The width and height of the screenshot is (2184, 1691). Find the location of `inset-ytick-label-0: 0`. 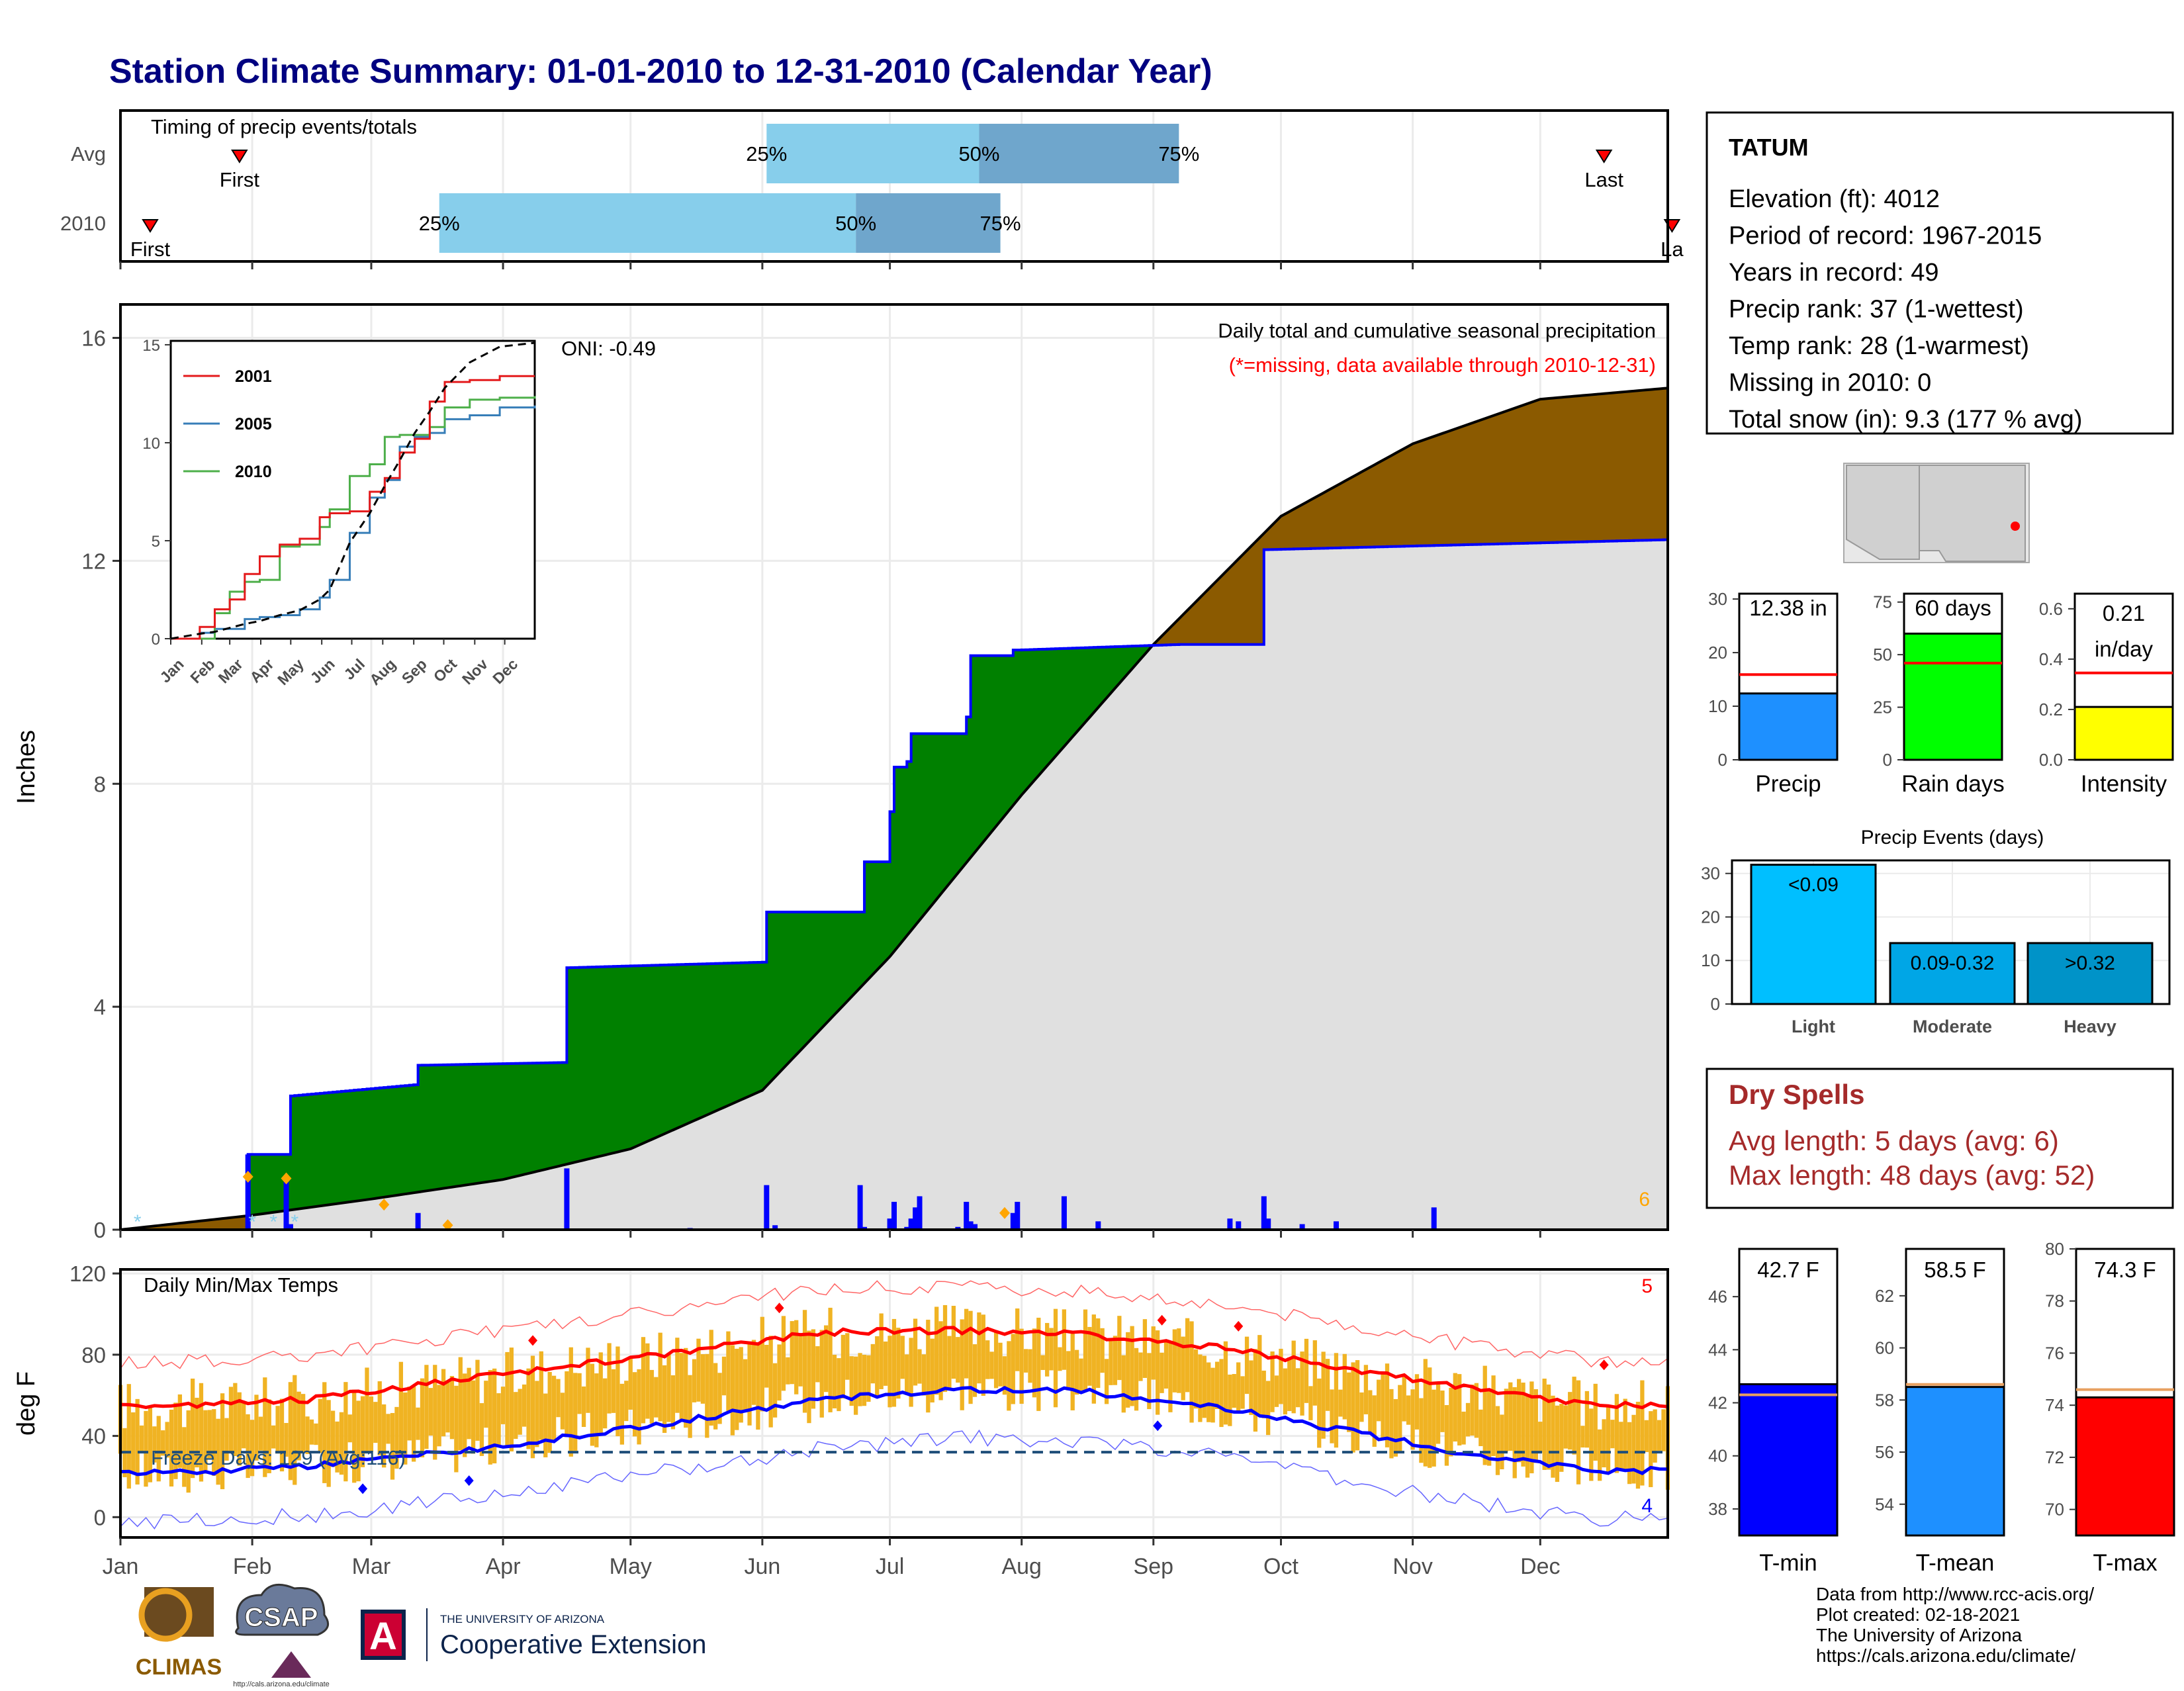

inset-ytick-label-0: 0 is located at coordinates (156, 640).